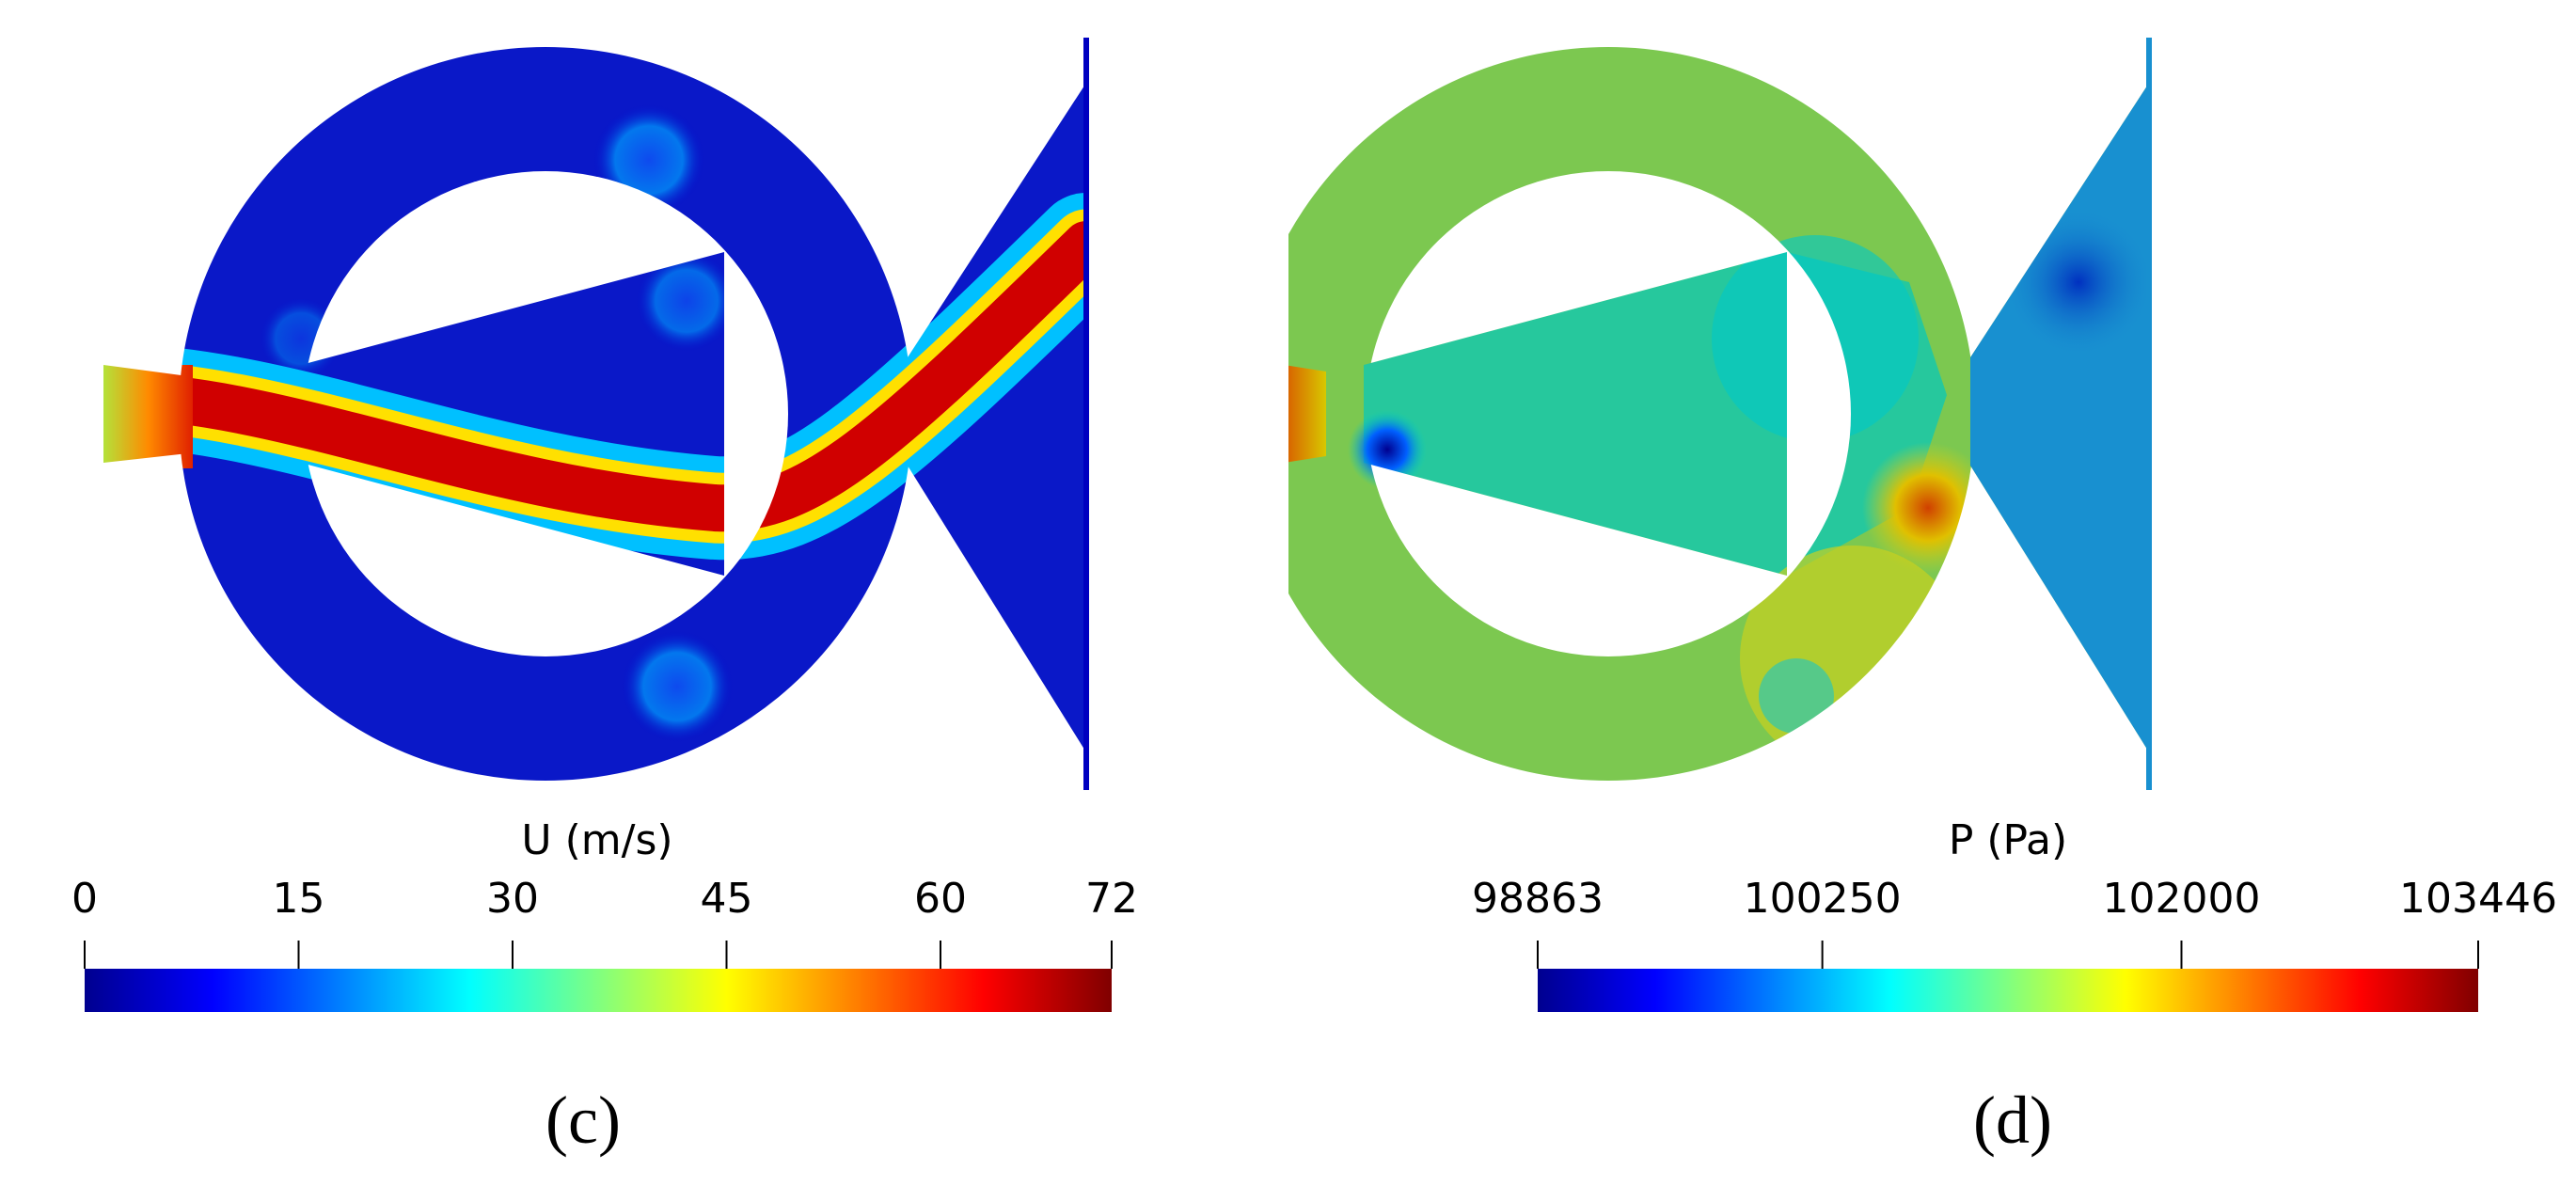 The height and width of the screenshot is (1186, 2576). I want to click on colorbar-tick-label: 0, so click(84, 899).